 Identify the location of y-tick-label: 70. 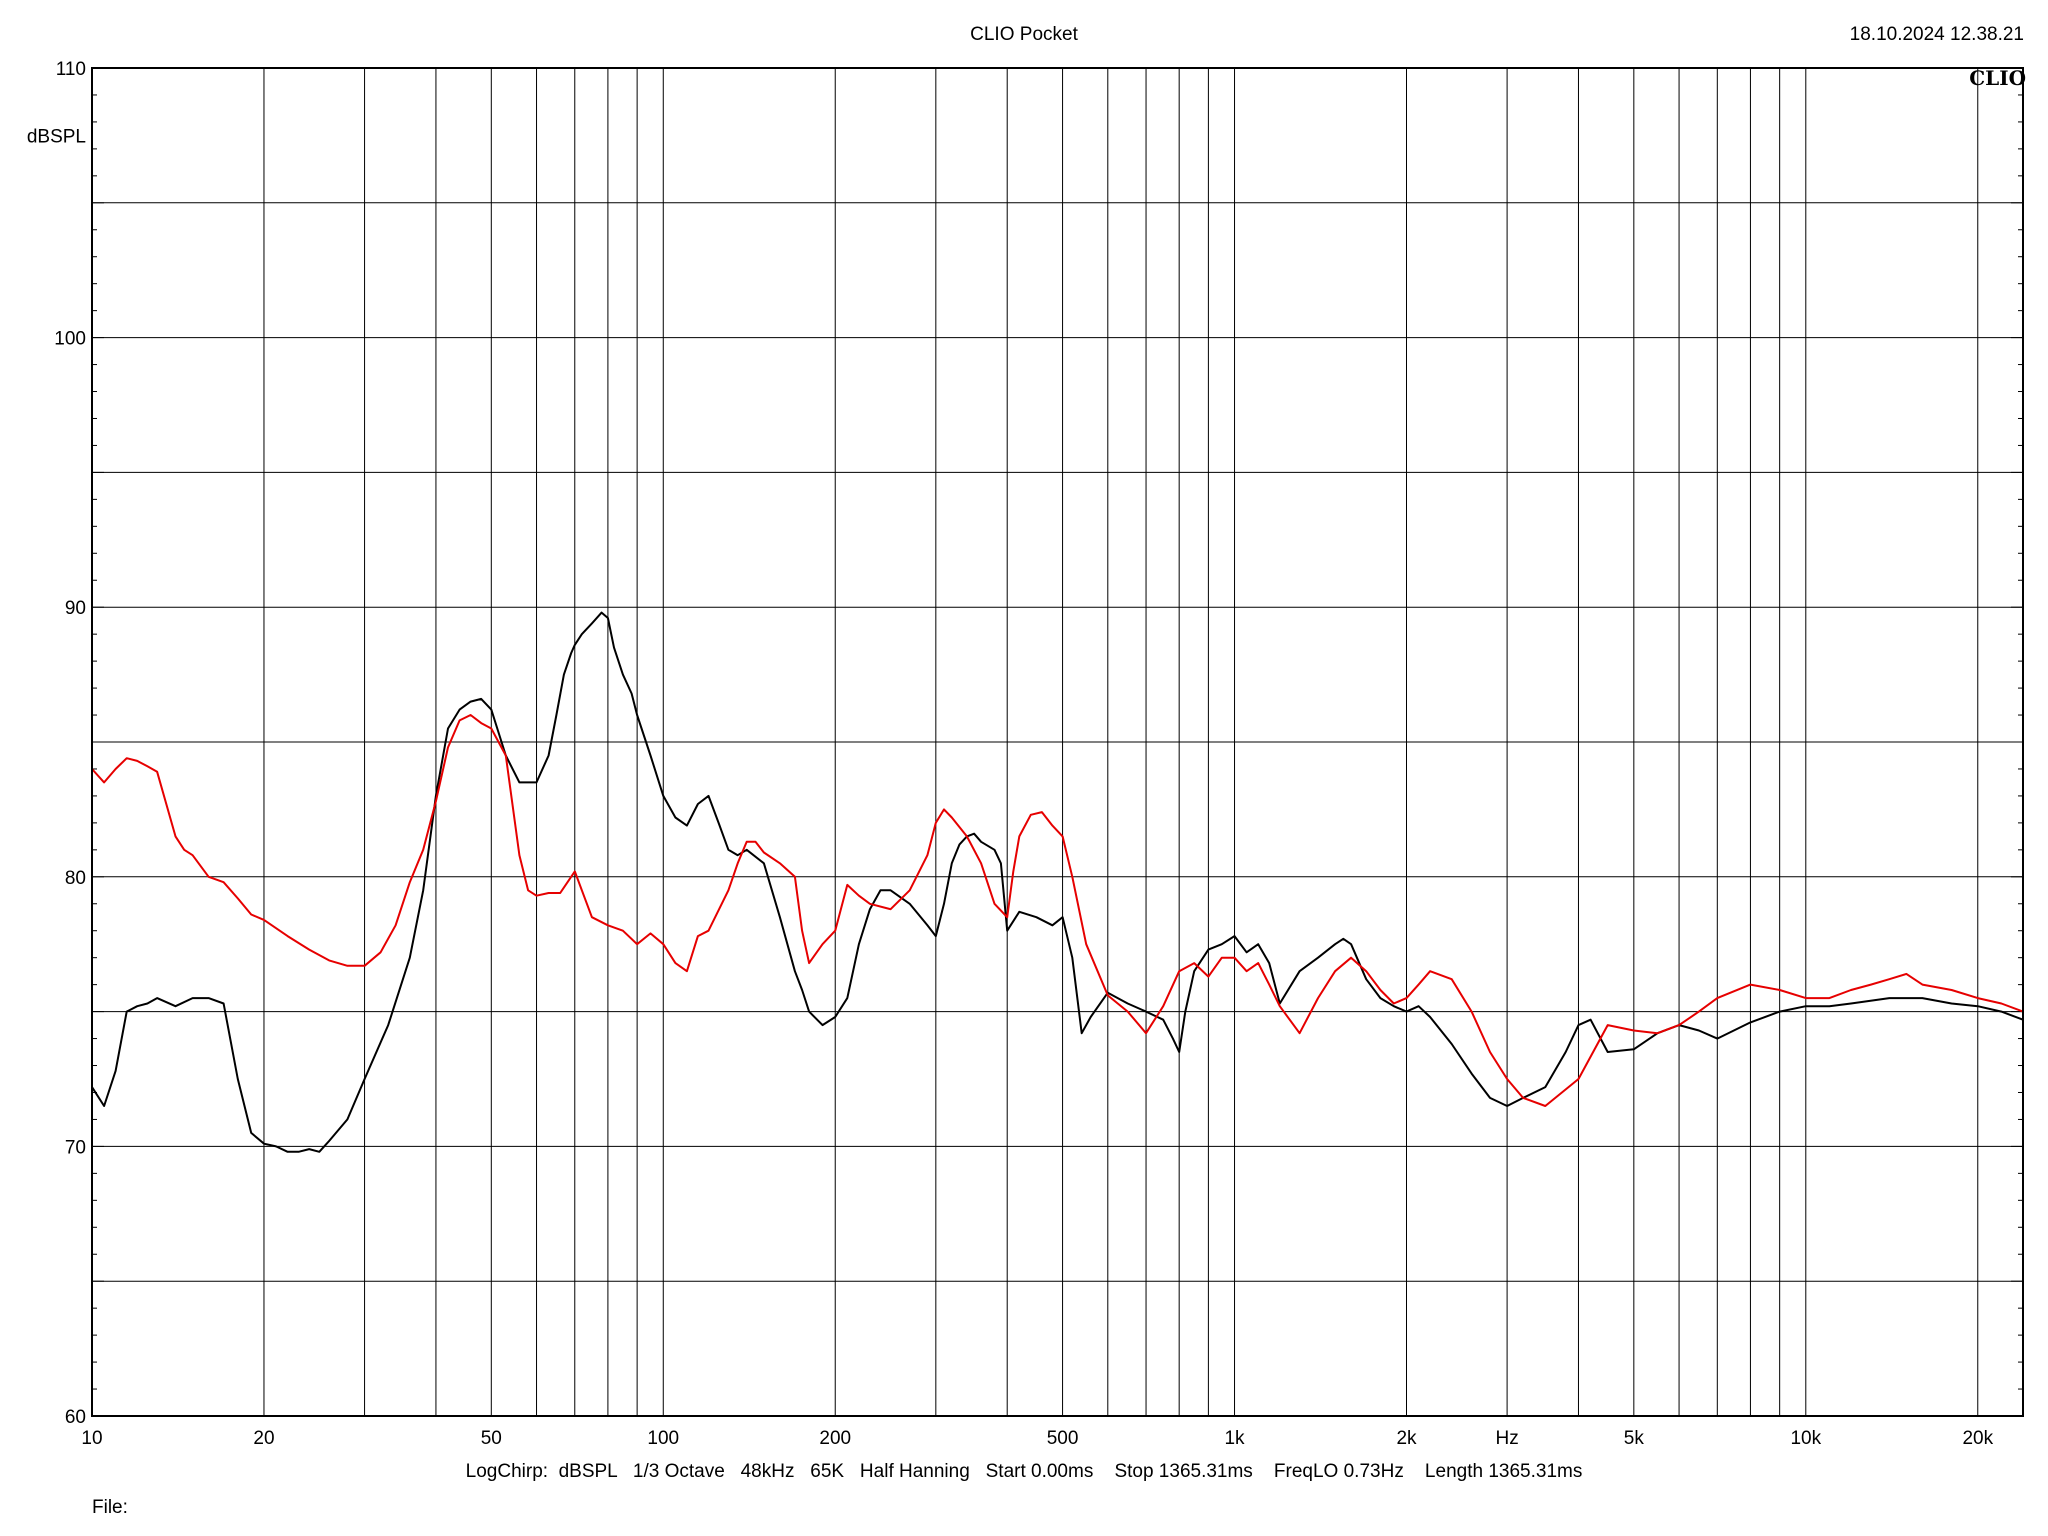
(75, 1147).